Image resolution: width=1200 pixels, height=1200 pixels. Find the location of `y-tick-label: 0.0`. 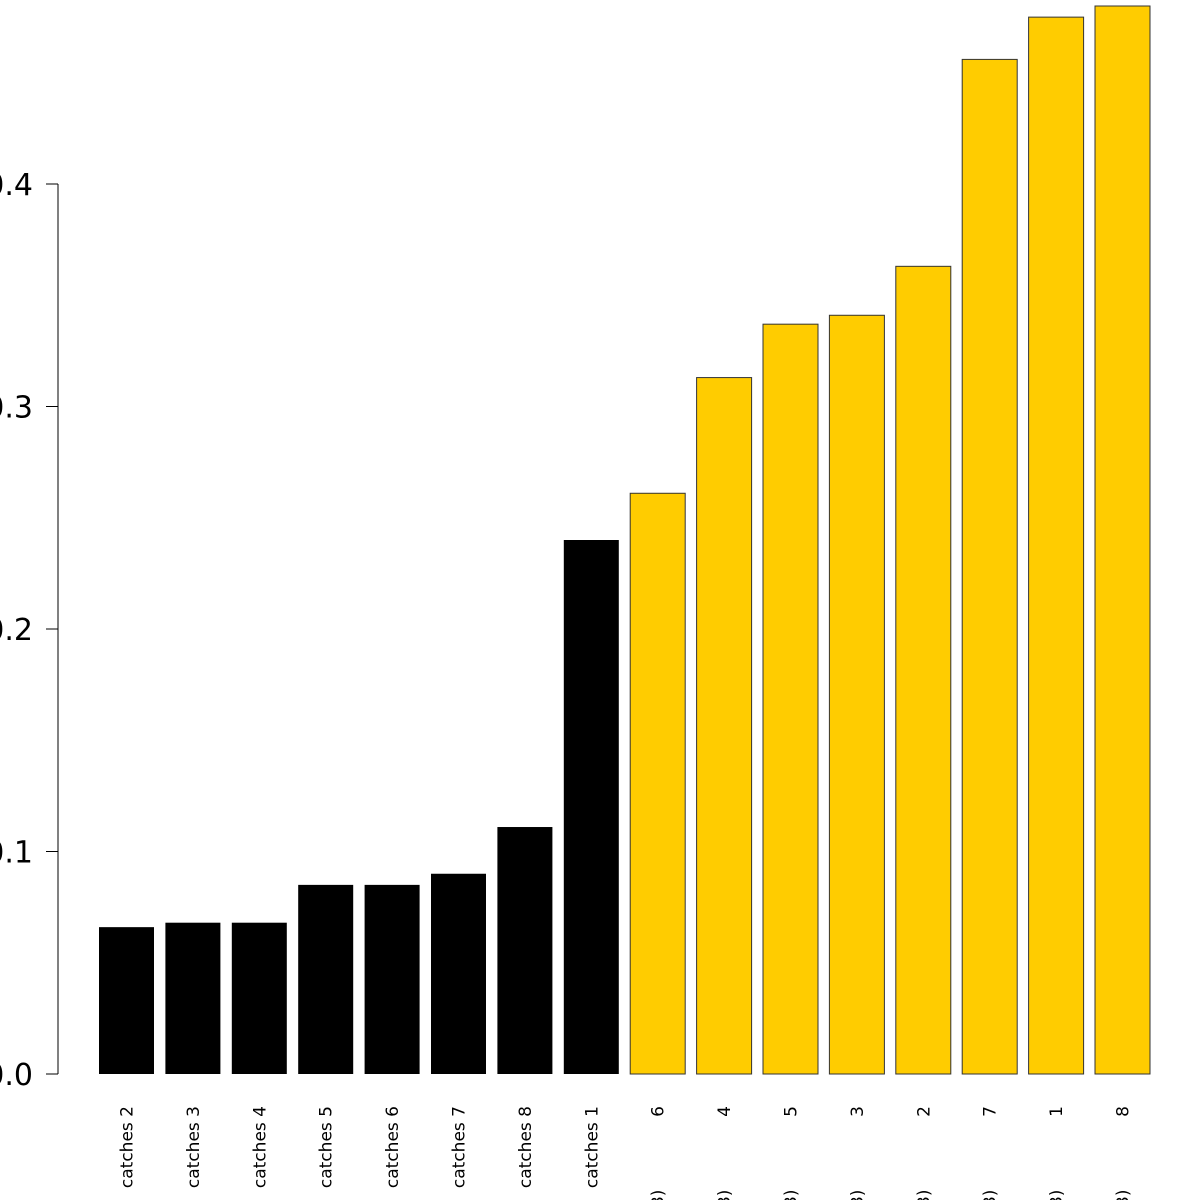

y-tick-label: 0.0 is located at coordinates (16, 1075).